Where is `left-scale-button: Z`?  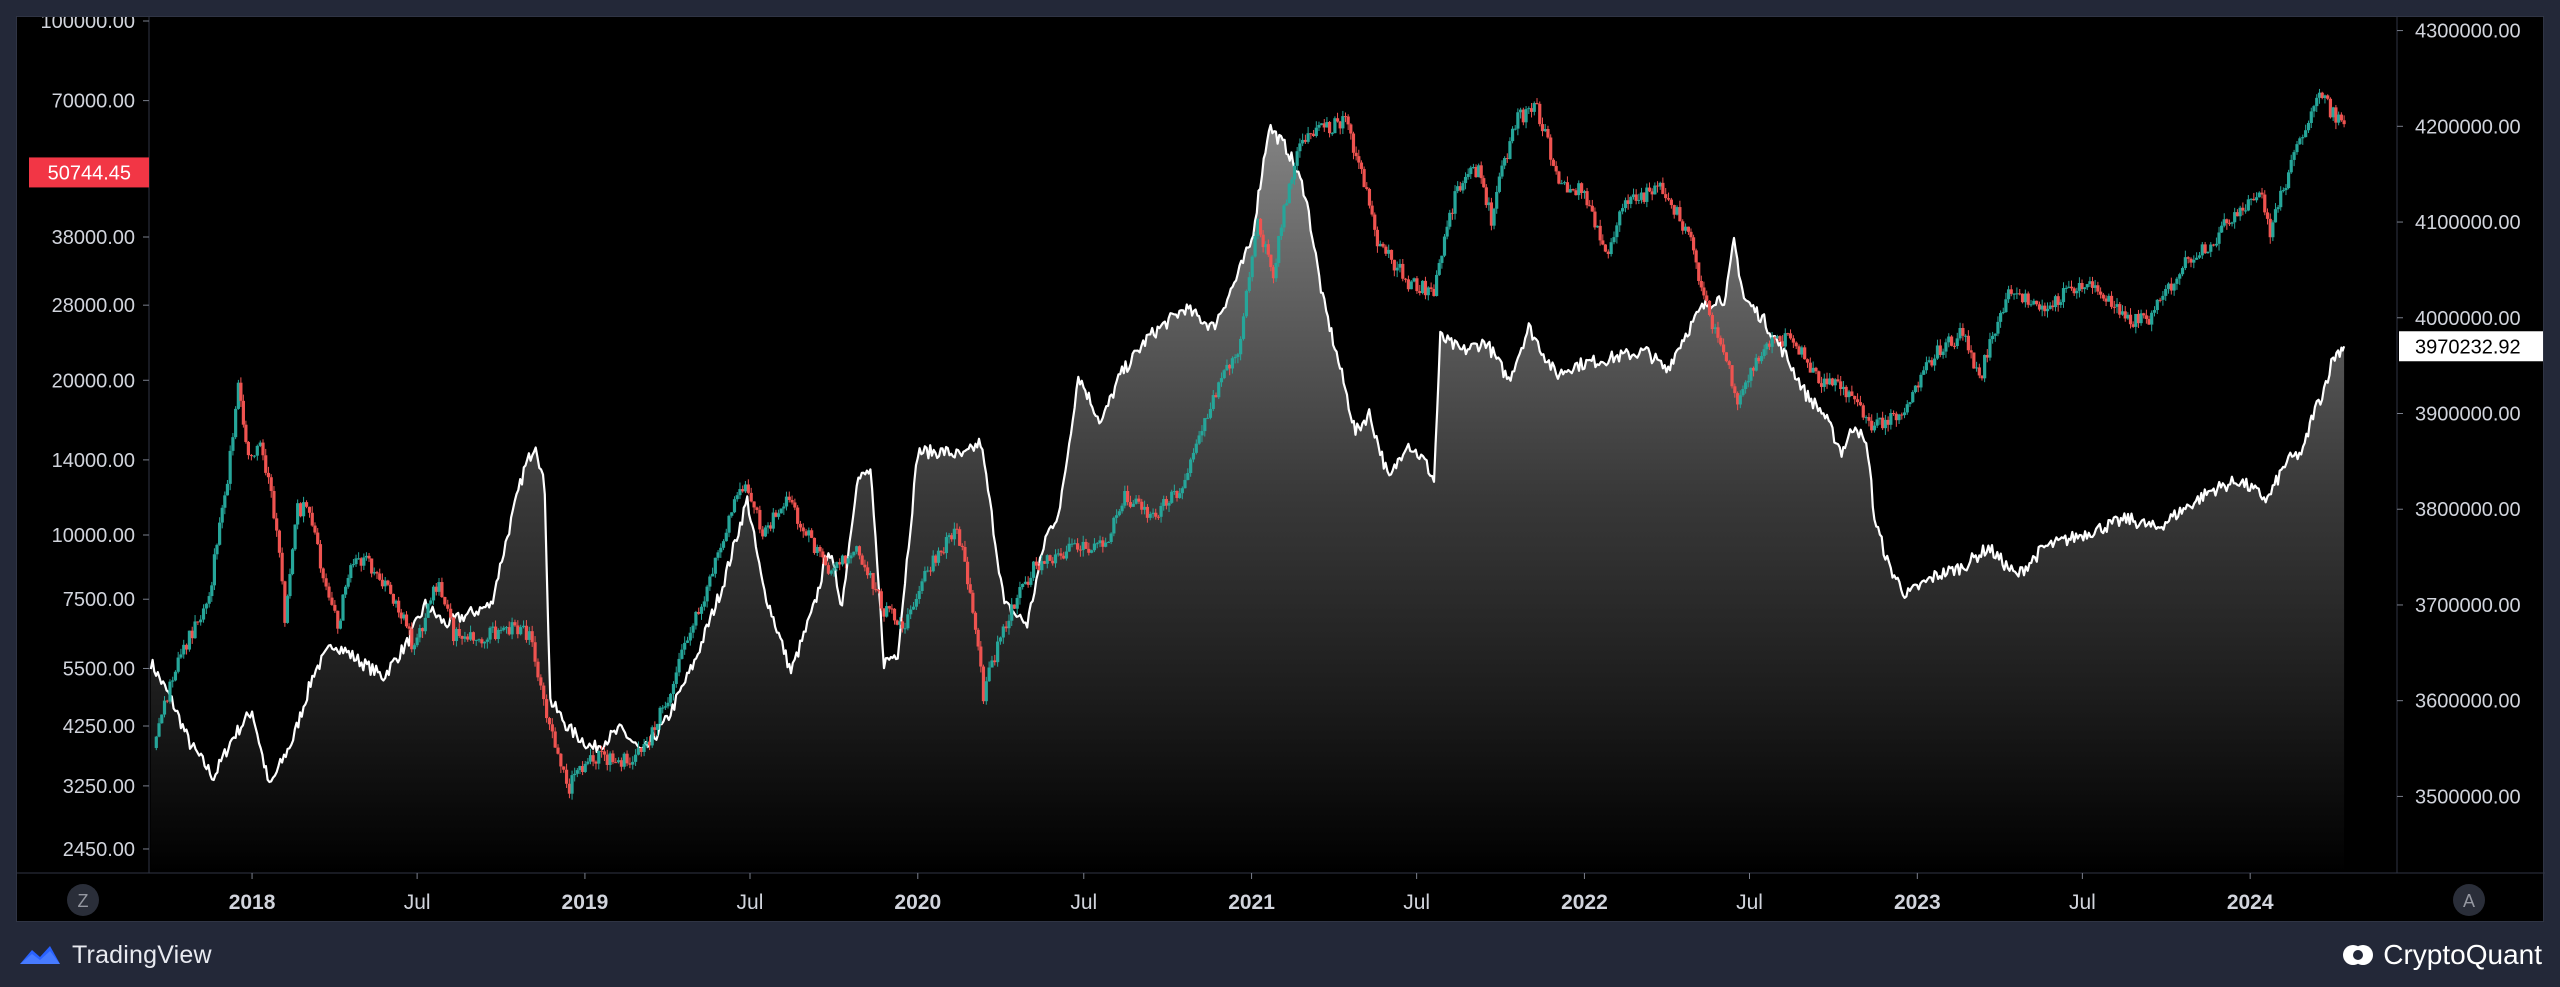
left-scale-button: Z is located at coordinates (83, 900).